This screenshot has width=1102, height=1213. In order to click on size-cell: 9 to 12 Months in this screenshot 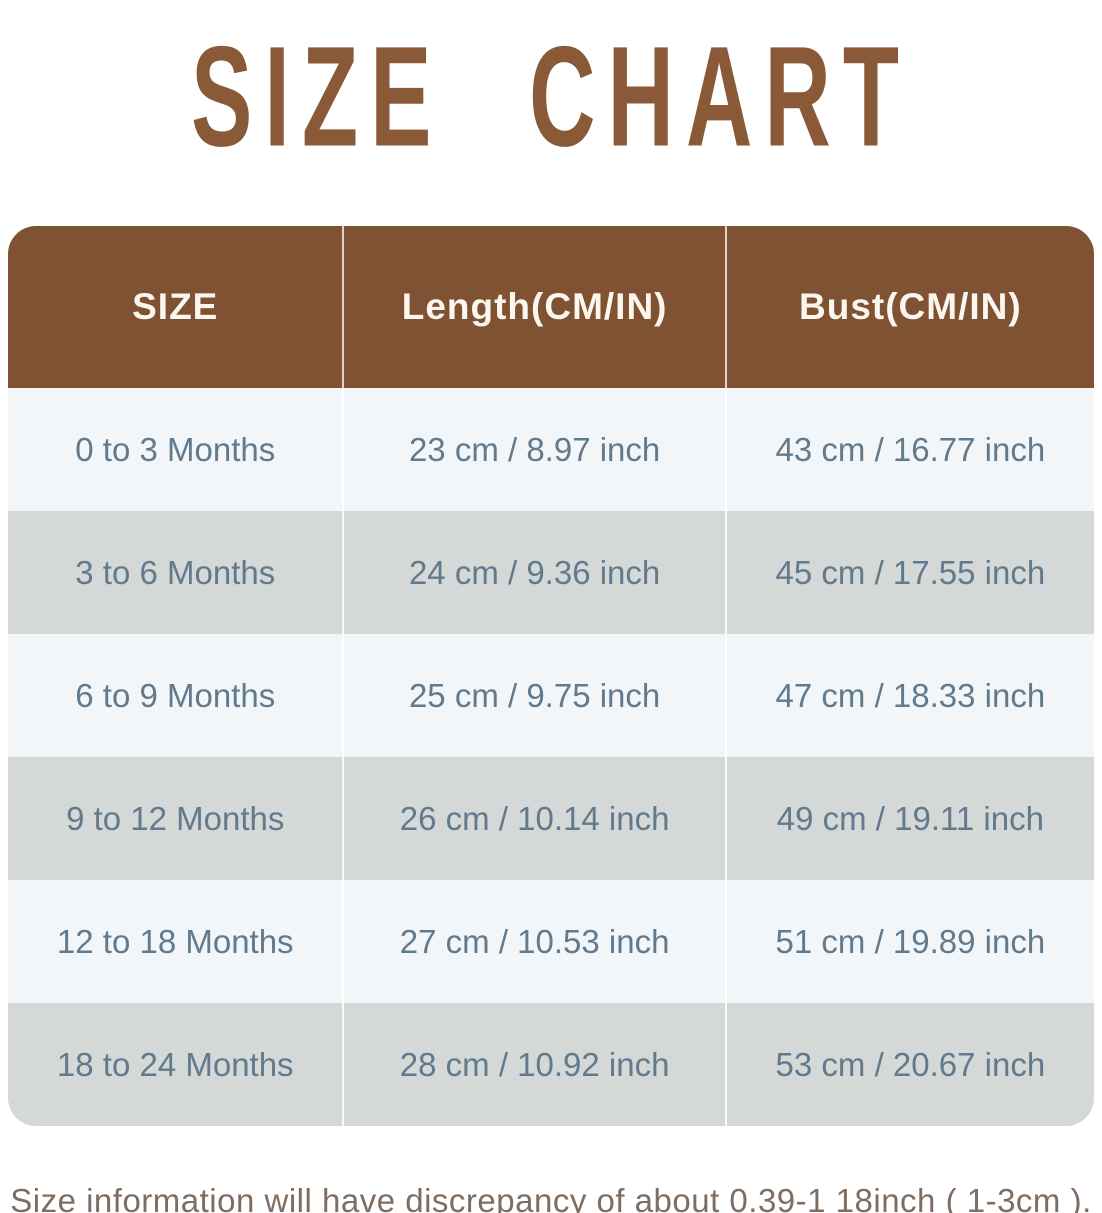, I will do `click(175, 818)`.